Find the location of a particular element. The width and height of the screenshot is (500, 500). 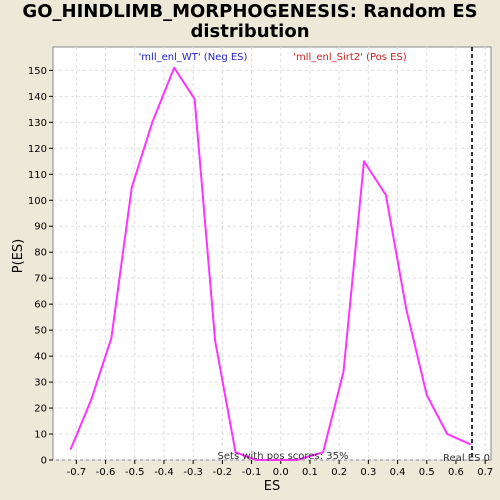

y-tick-label: 50 is located at coordinates (40, 331).